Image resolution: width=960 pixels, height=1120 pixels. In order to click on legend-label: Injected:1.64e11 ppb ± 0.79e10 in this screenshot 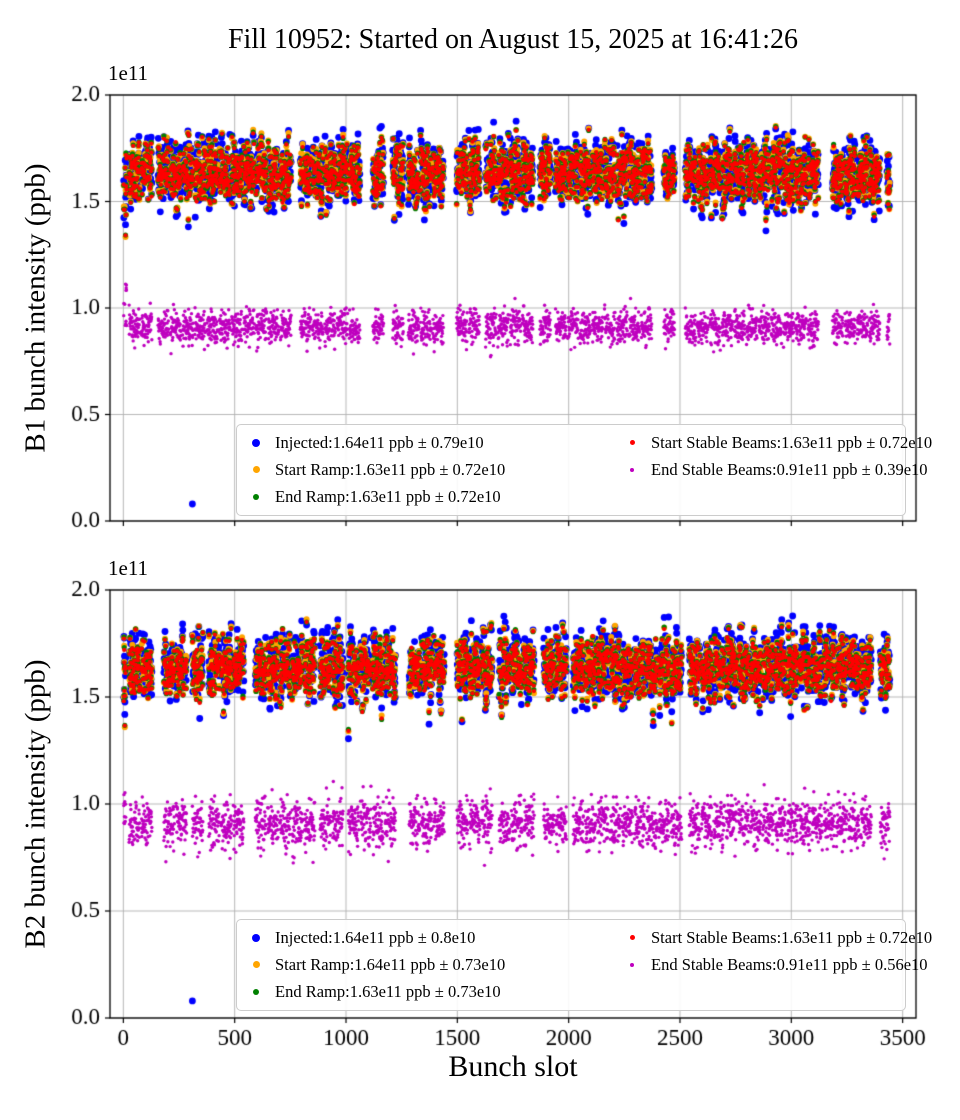, I will do `click(379, 442)`.